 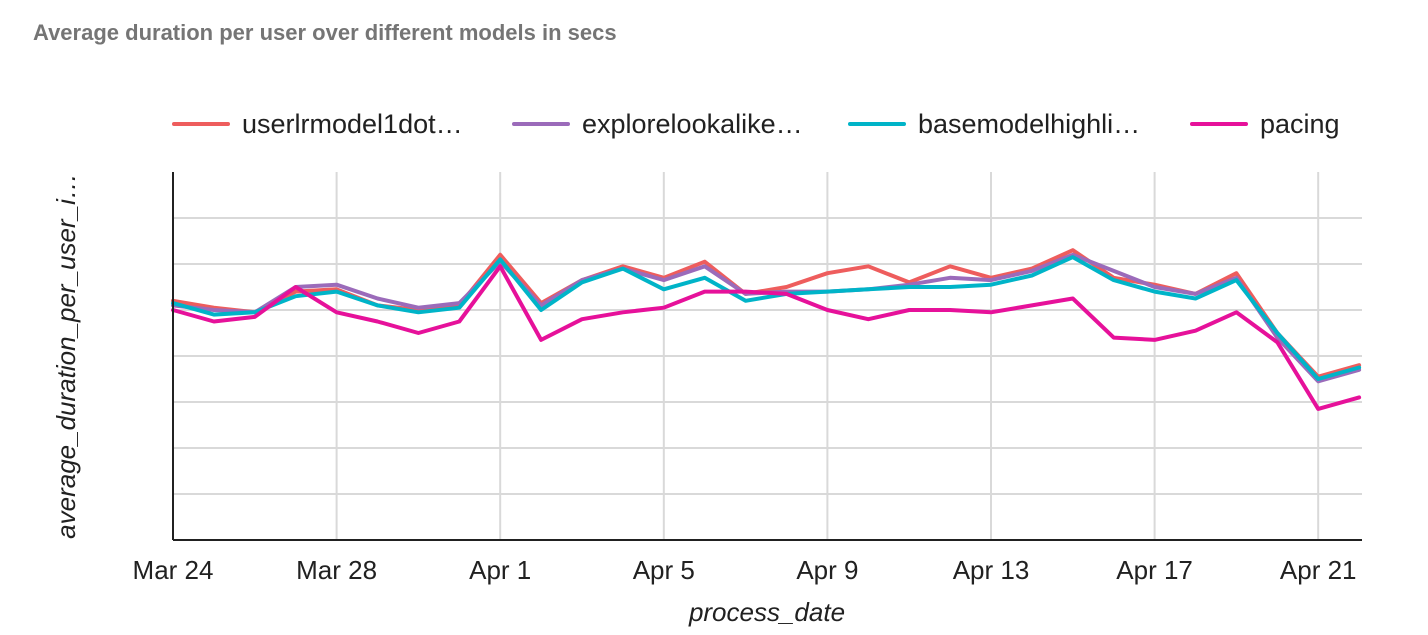 I want to click on x-tick-label: Apr 1, so click(x=500, y=570).